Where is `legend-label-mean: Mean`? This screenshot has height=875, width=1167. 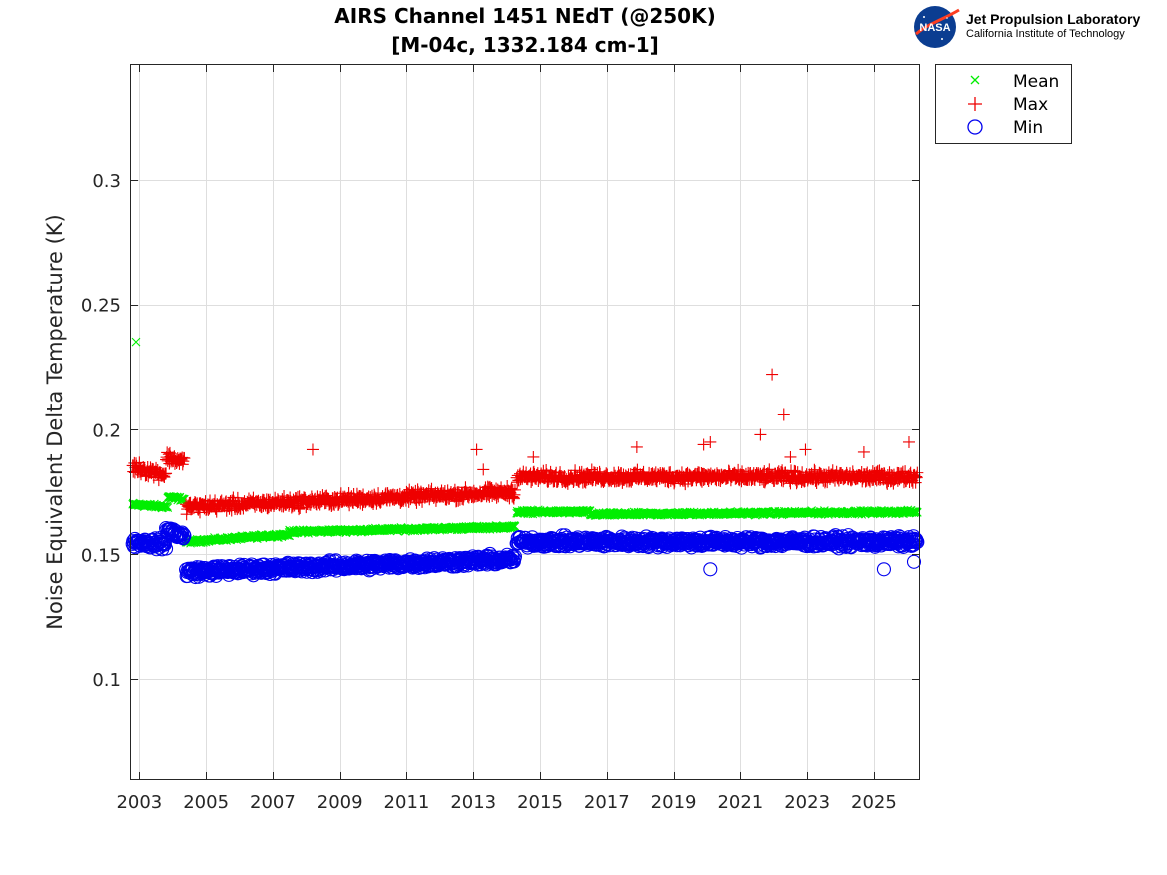 legend-label-mean: Mean is located at coordinates (1036, 82).